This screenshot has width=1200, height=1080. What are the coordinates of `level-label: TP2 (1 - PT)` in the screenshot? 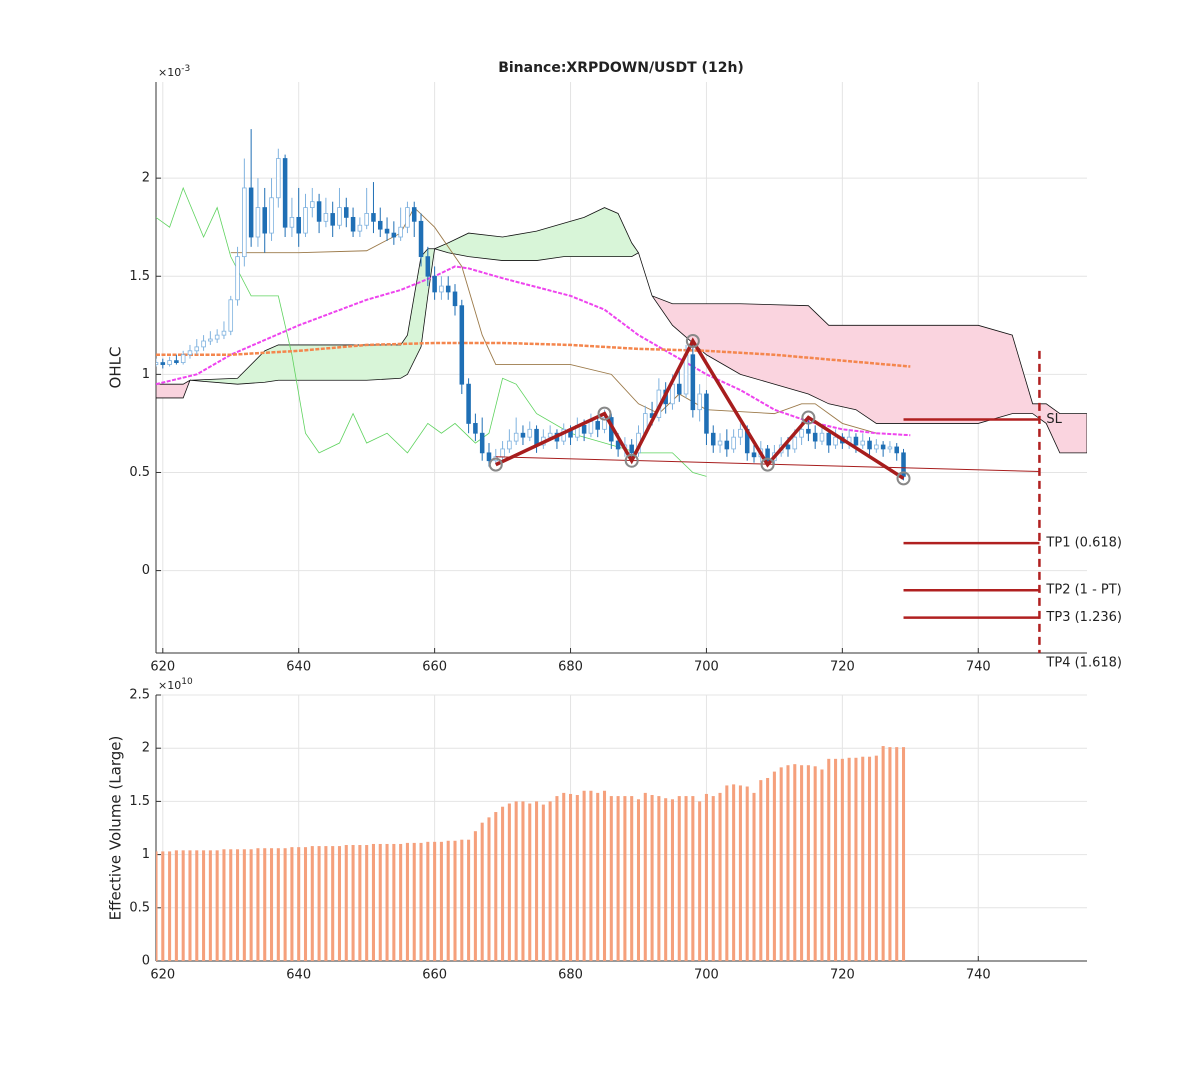 It's located at (1083, 590).